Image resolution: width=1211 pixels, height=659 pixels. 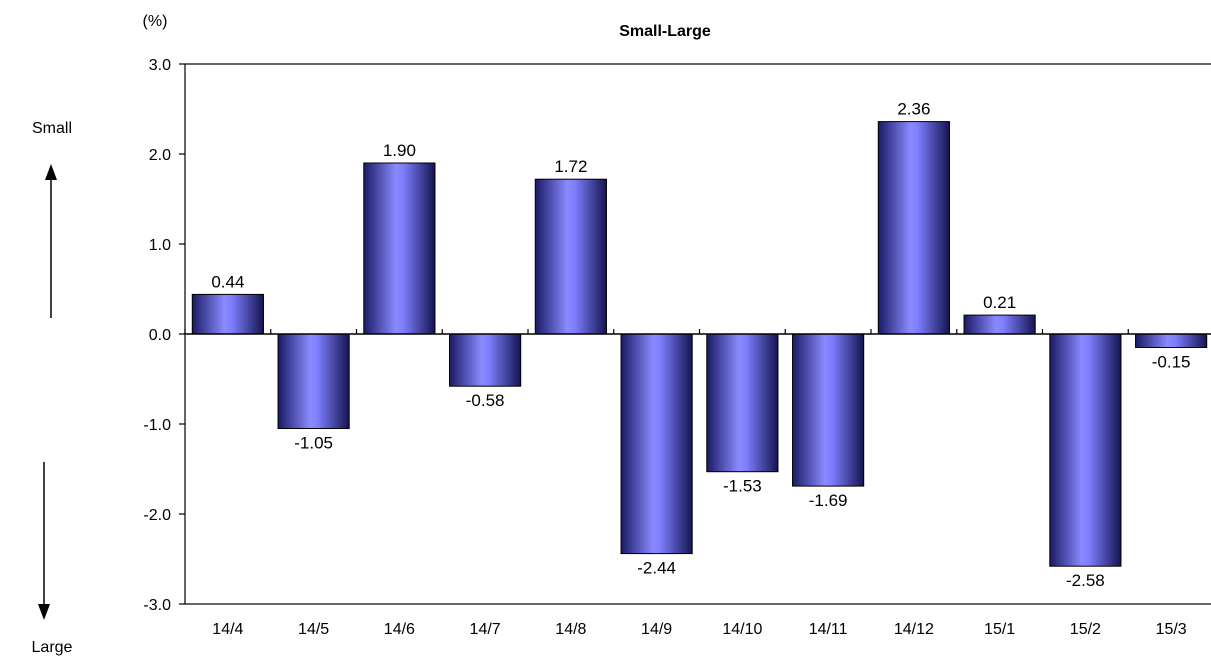 I want to click on data-label: -0.58, so click(x=485, y=400).